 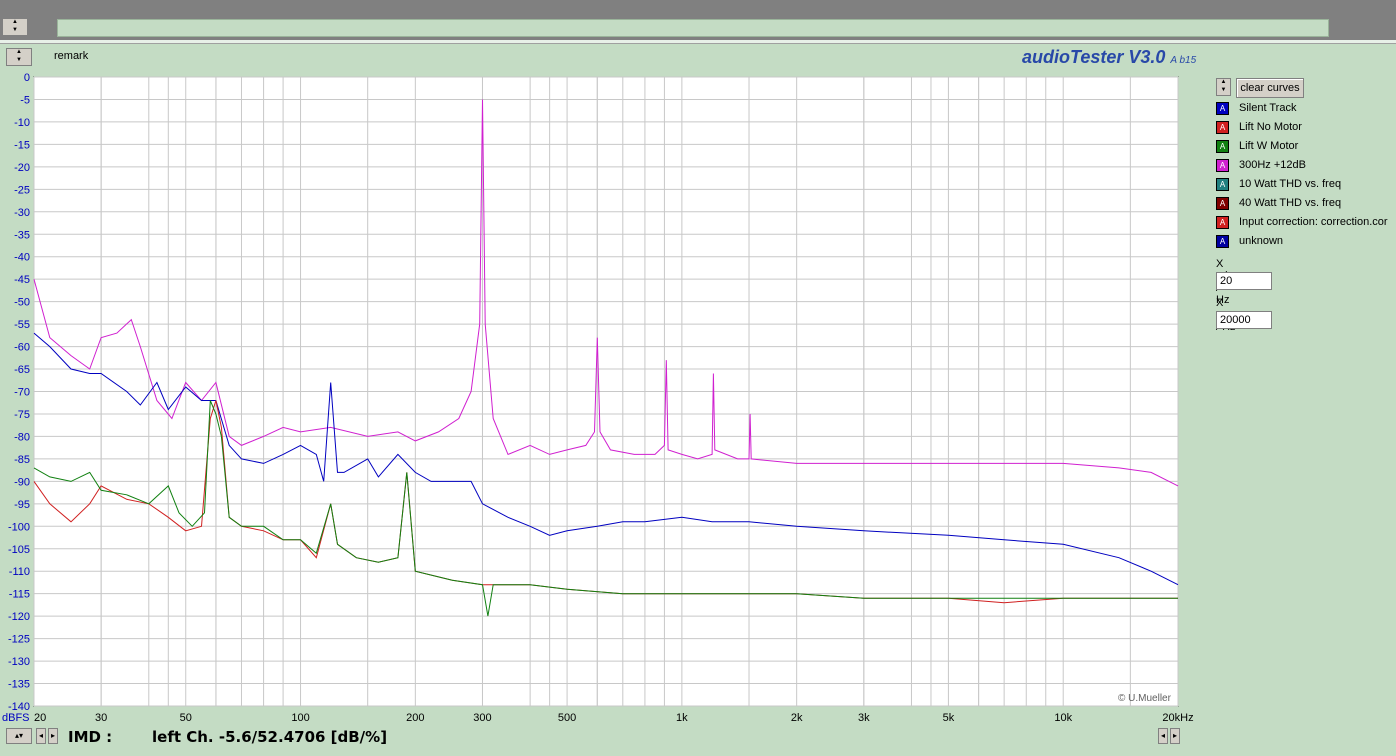 I want to click on x-tick-label: 2k, so click(x=797, y=718).